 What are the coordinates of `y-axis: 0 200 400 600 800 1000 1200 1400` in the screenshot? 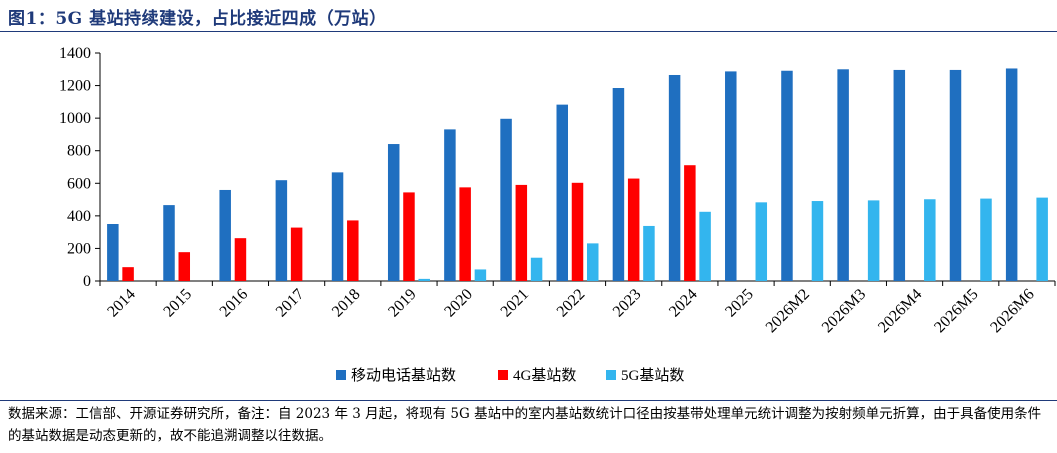 It's located at (80, 167).